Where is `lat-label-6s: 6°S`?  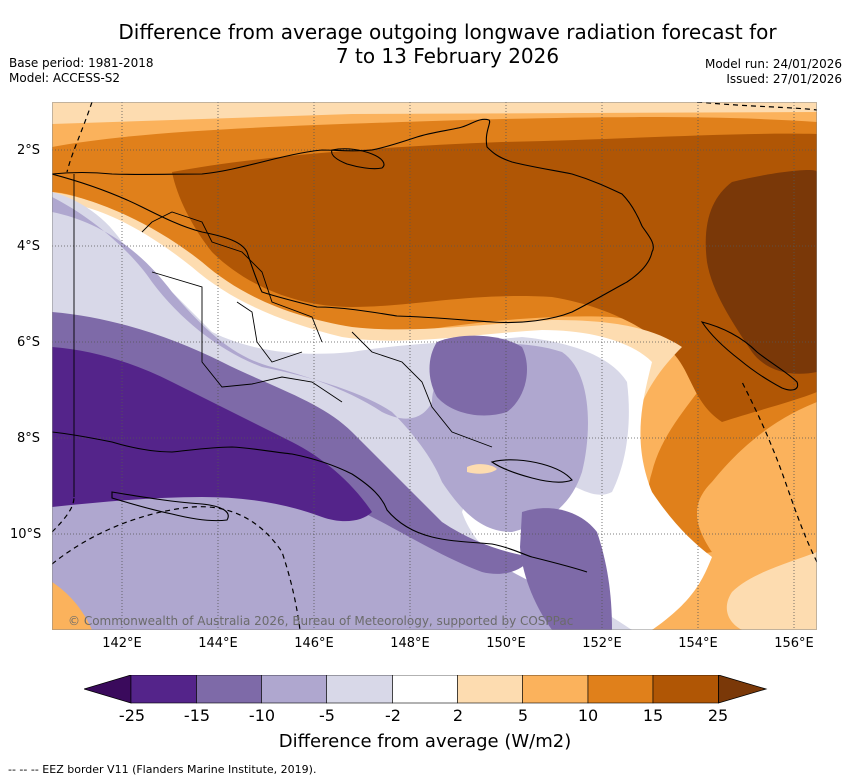 lat-label-6s: 6°S is located at coordinates (29, 342).